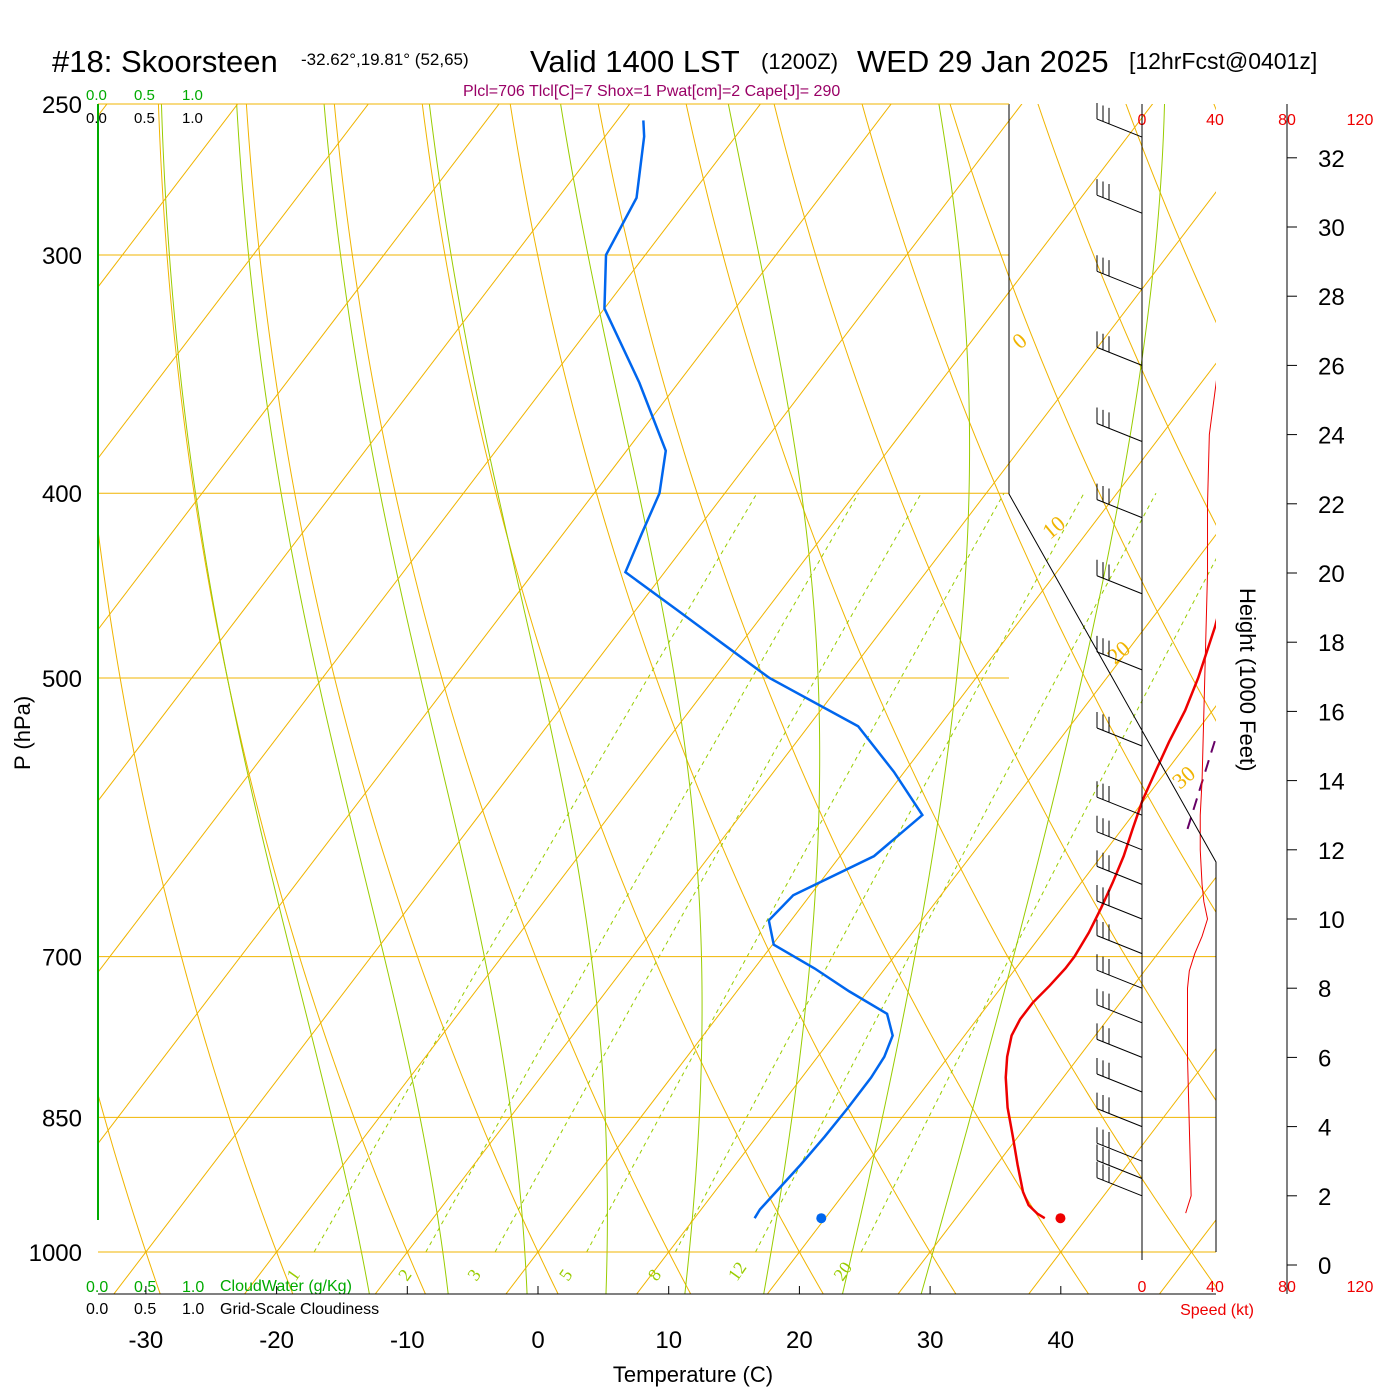 The height and width of the screenshot is (1400, 1400). What do you see at coordinates (1223, 61) in the screenshot?
I see `forecast-info: [12hrFcst@0401z]` at bounding box center [1223, 61].